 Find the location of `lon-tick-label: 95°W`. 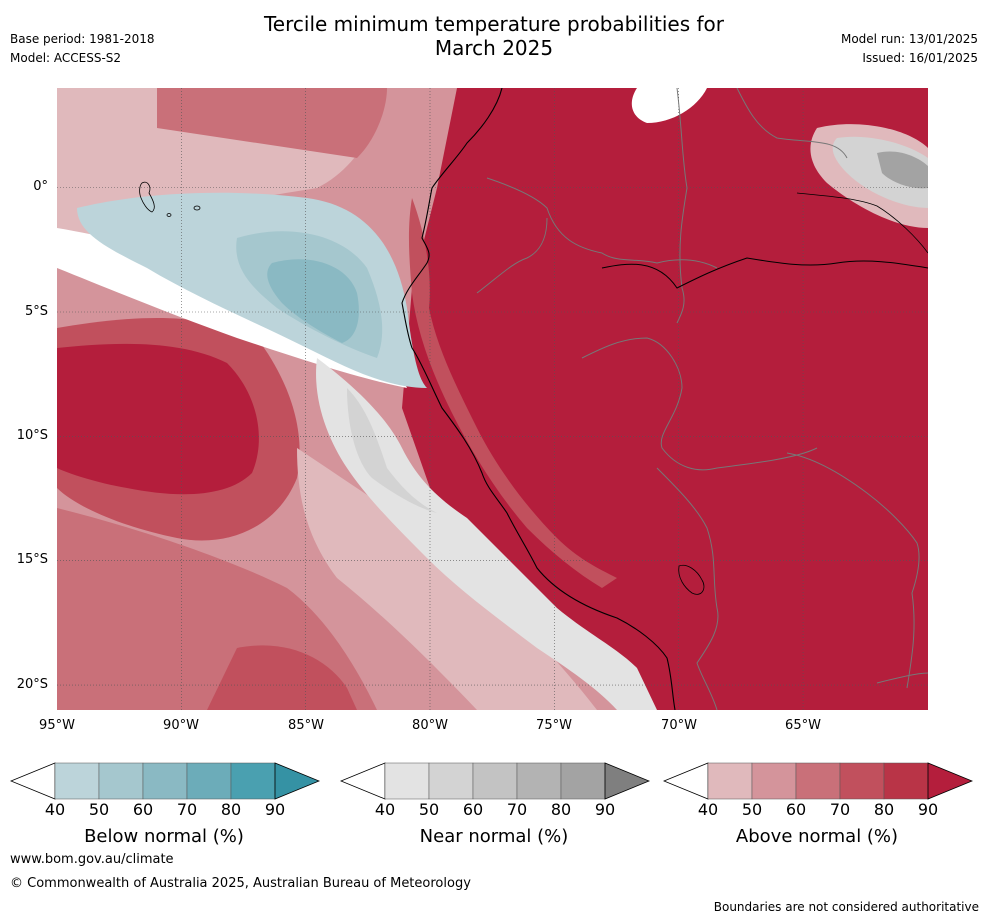

lon-tick-label: 95°W is located at coordinates (57, 725).